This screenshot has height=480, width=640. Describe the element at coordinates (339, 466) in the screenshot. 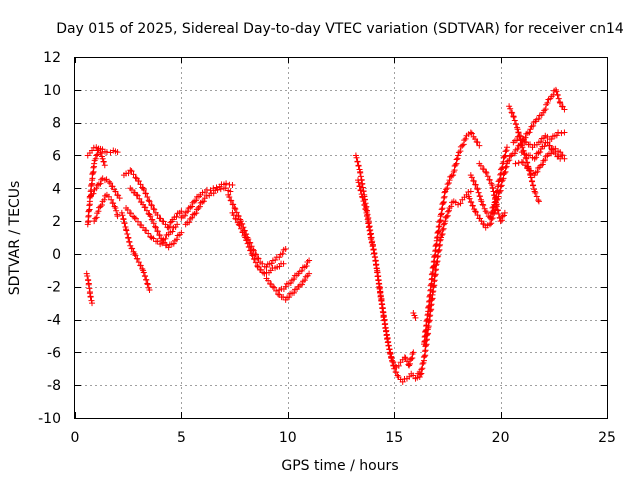

I see `x-axis-label: GPS time / hours` at that location.